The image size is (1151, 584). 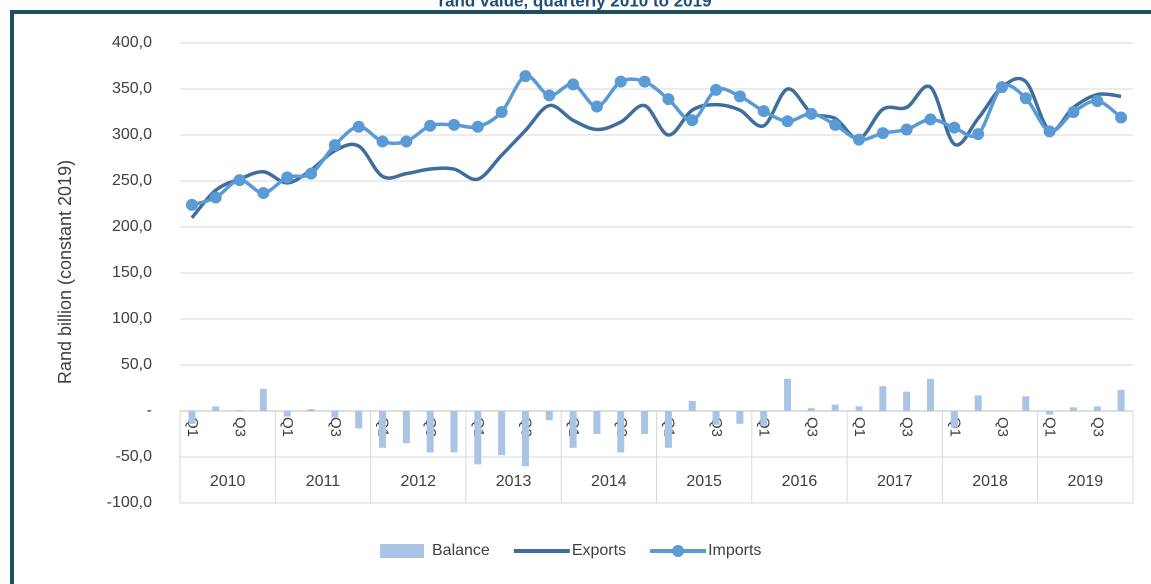 I want to click on y-tick-label: 400,0, so click(x=132, y=42).